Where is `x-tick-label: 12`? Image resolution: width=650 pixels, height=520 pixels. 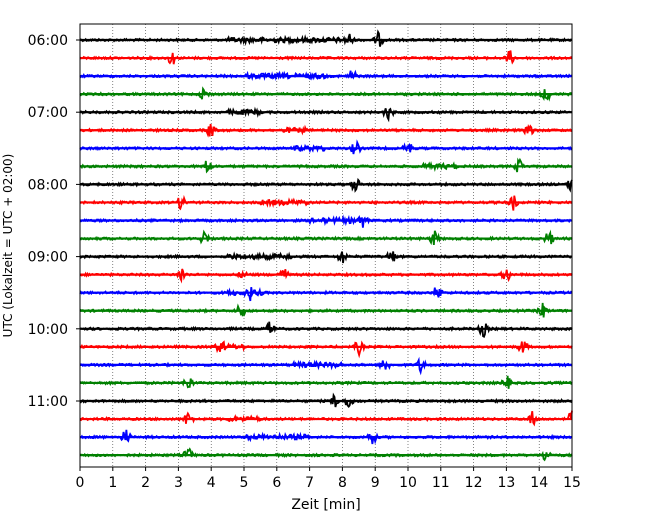
x-tick-label: 12 is located at coordinates (474, 483).